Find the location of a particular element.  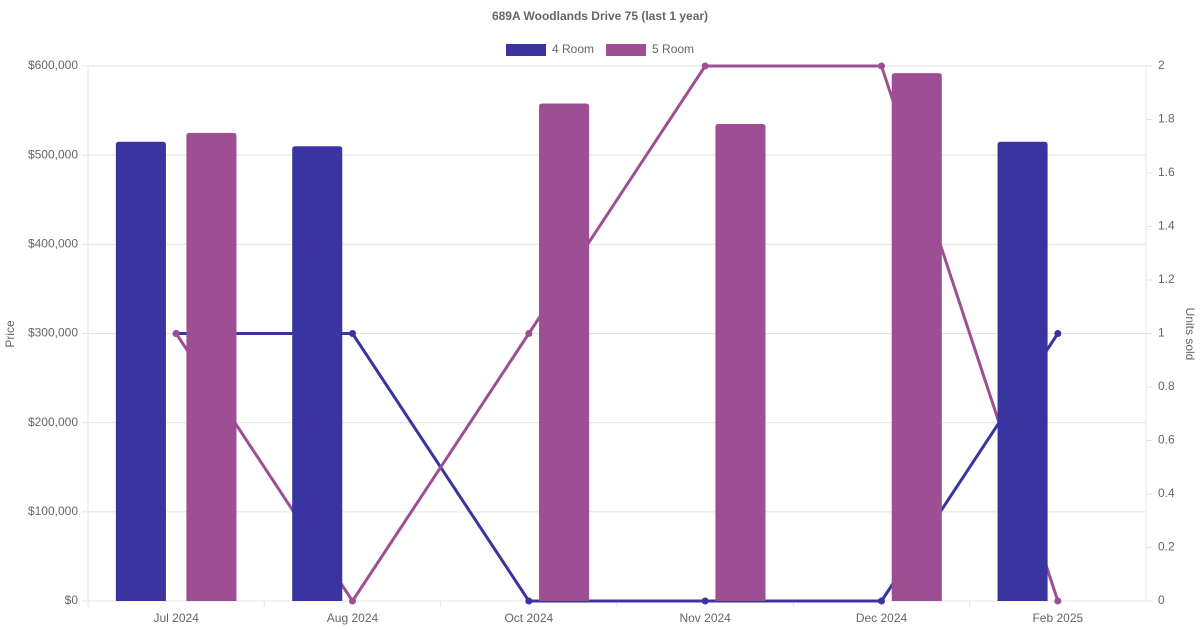

y2-axis-label: Units sold is located at coordinates (1190, 334).